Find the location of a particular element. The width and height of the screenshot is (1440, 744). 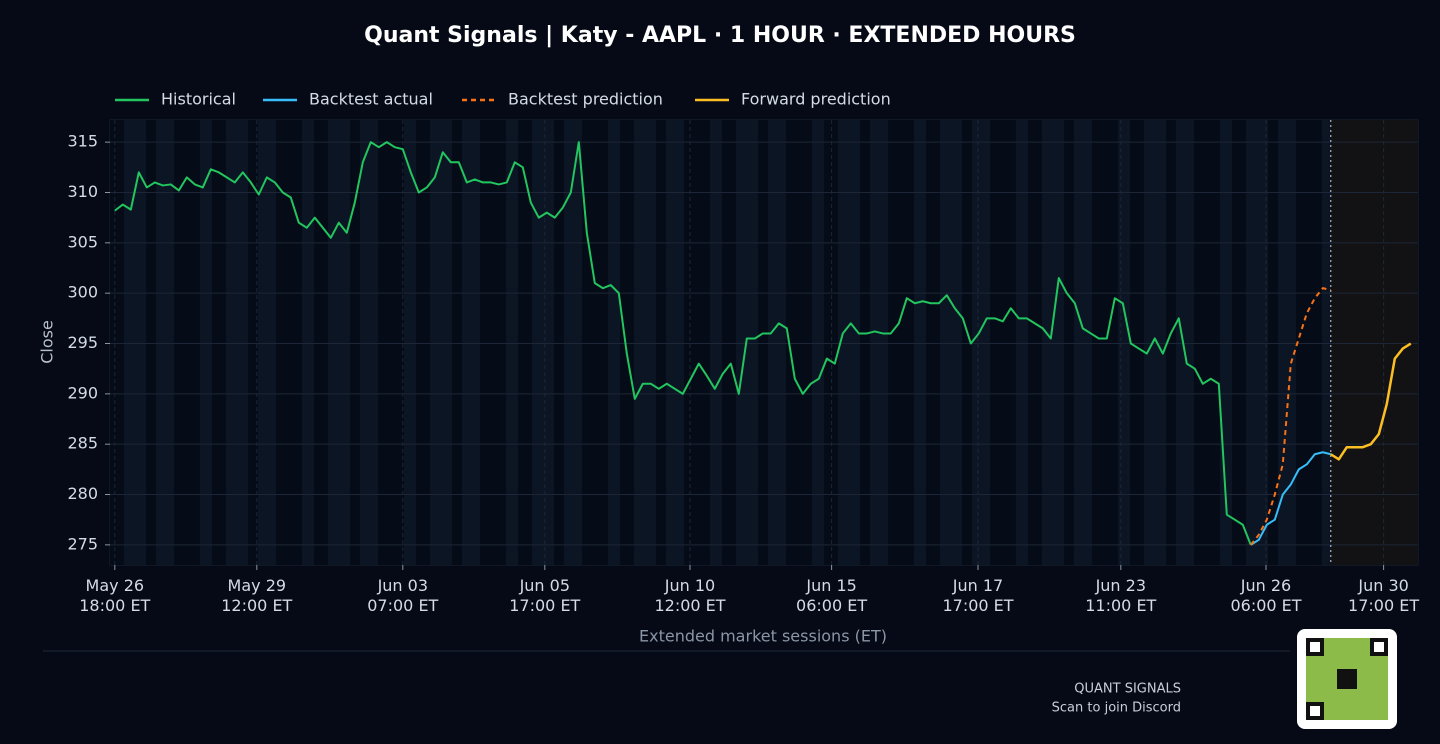

x-tick-label: Jun 05 17:00 ET is located at coordinates (544, 595).